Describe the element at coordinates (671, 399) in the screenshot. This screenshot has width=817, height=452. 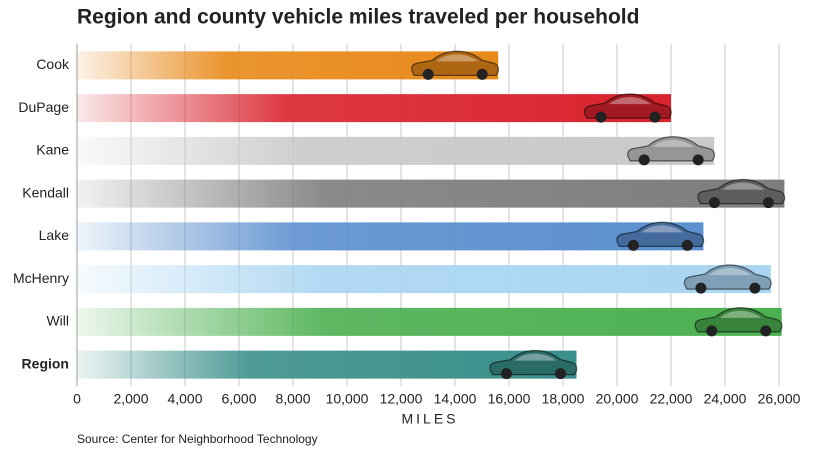
I see `x-tick-label: 22,000` at that location.